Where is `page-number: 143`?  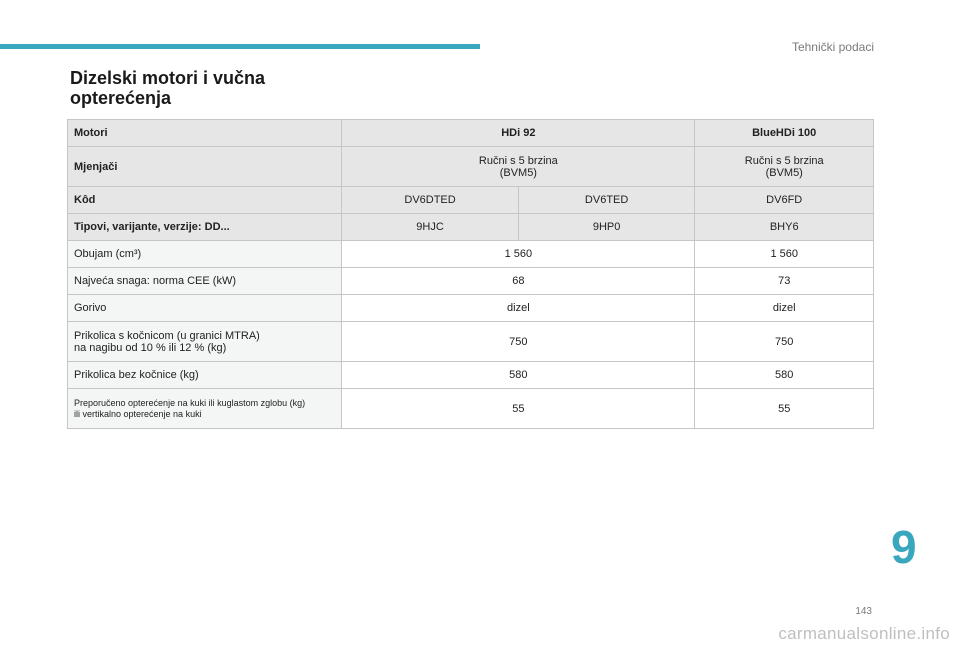
page-number: 143 is located at coordinates (863, 611).